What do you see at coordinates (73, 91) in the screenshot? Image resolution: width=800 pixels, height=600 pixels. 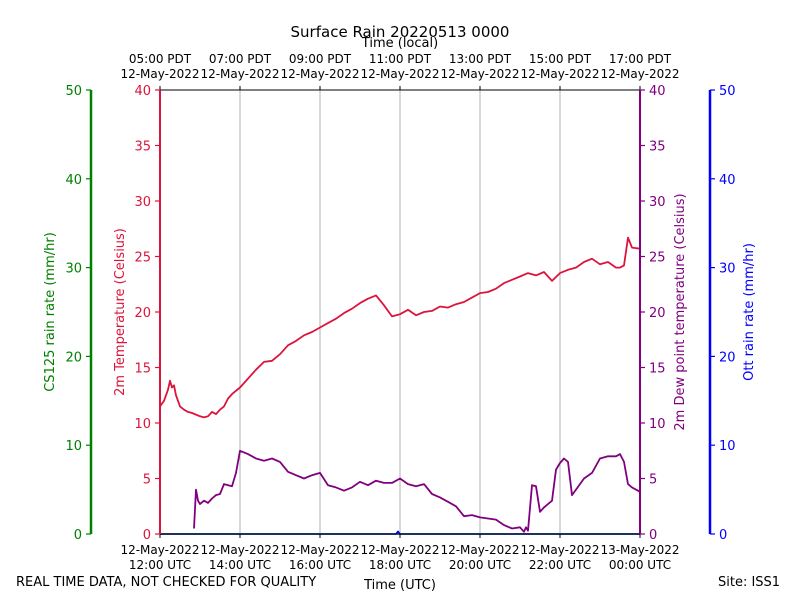 I see `cs125-axis-tick-label: 50` at bounding box center [73, 91].